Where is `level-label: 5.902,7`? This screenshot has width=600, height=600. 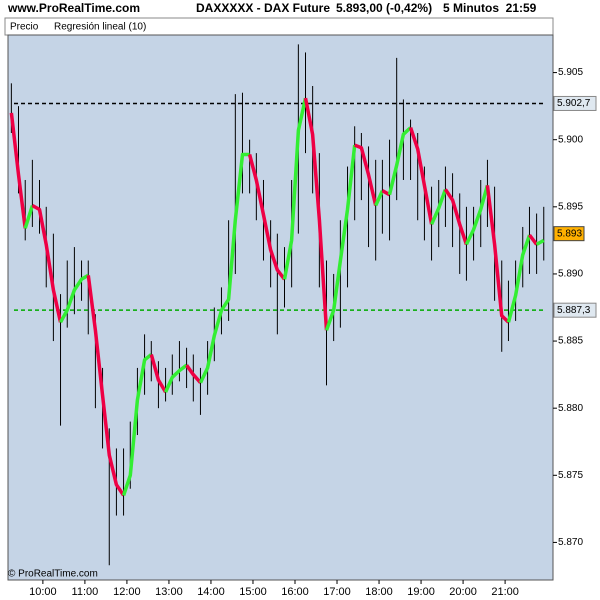 level-label: 5.902,7 is located at coordinates (574, 103).